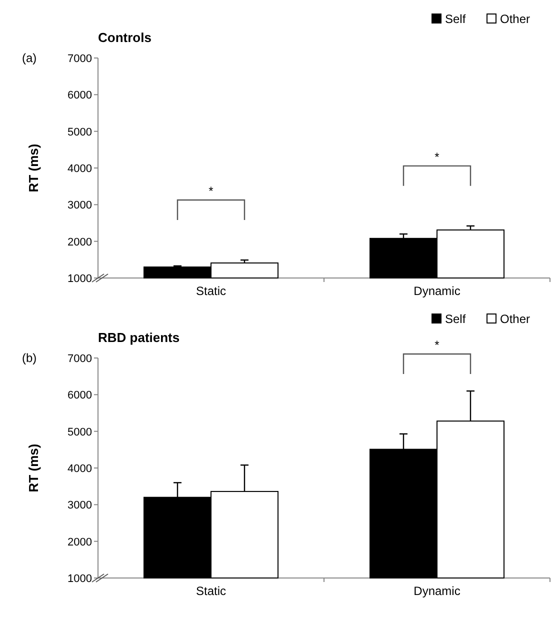 The height and width of the screenshot is (623, 560). Describe the element at coordinates (29, 58) in the screenshot. I see `text: (a)` at that location.